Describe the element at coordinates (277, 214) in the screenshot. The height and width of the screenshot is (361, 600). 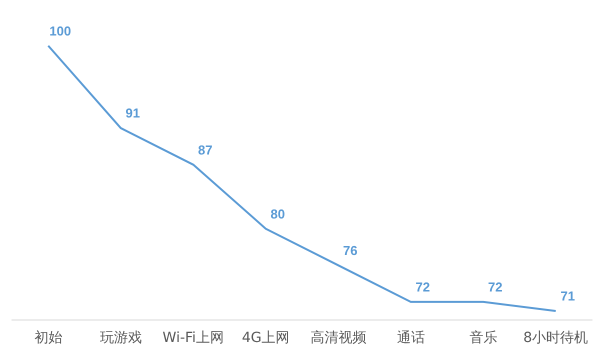
I see `data-label: 80` at that location.